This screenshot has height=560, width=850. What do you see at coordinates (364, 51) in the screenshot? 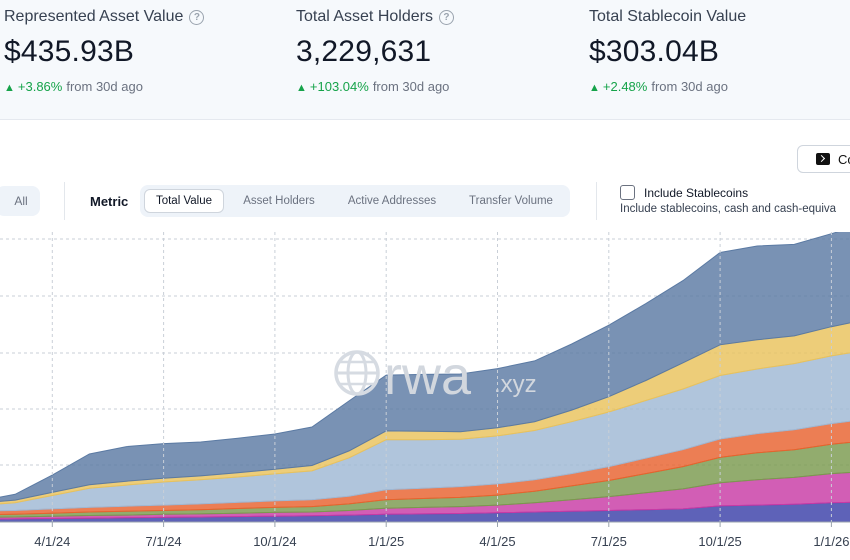
I see `stat-value: 3,229,631` at bounding box center [364, 51].